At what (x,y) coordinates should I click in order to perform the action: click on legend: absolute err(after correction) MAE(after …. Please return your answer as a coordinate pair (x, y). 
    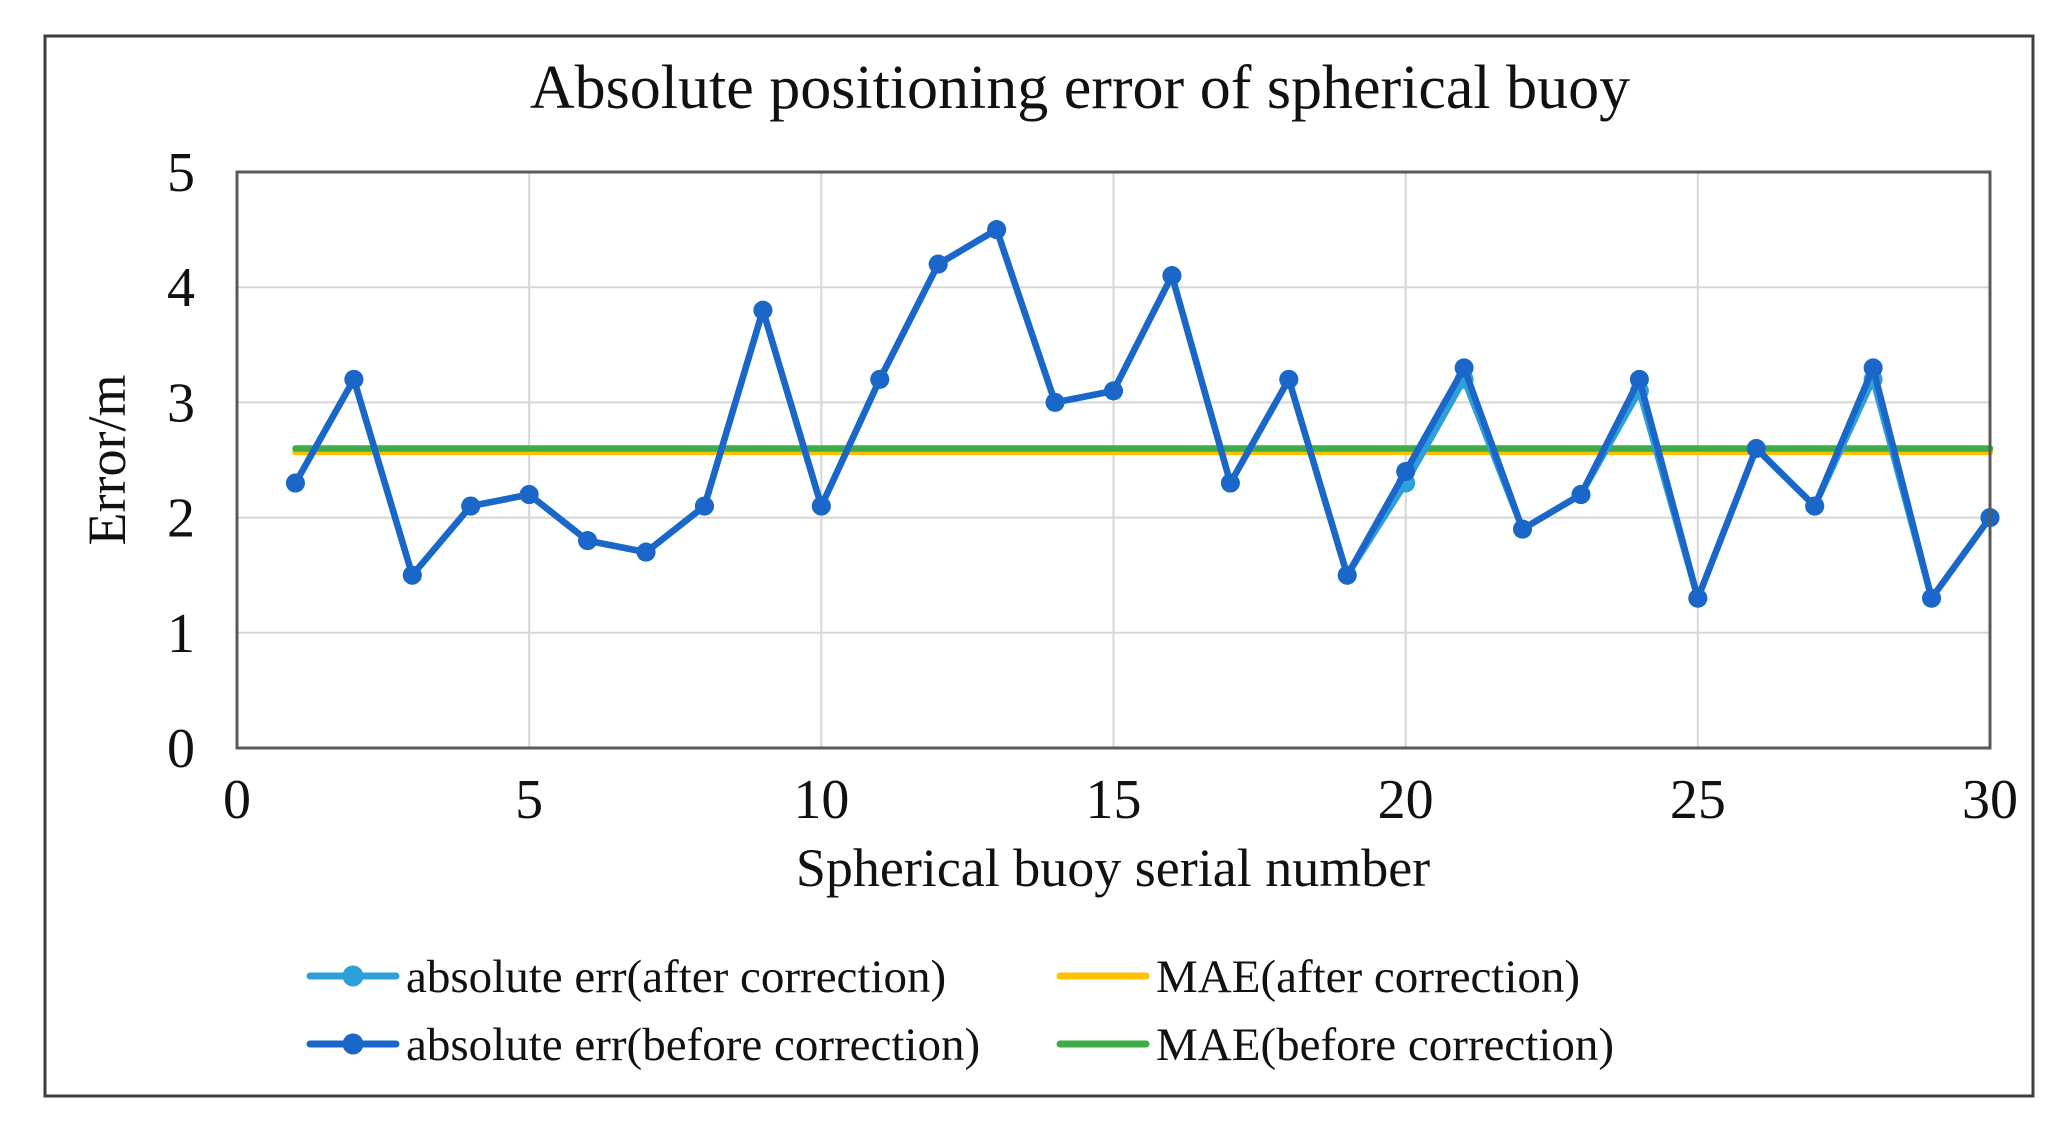
    Looking at the image, I should click on (960, 1011).